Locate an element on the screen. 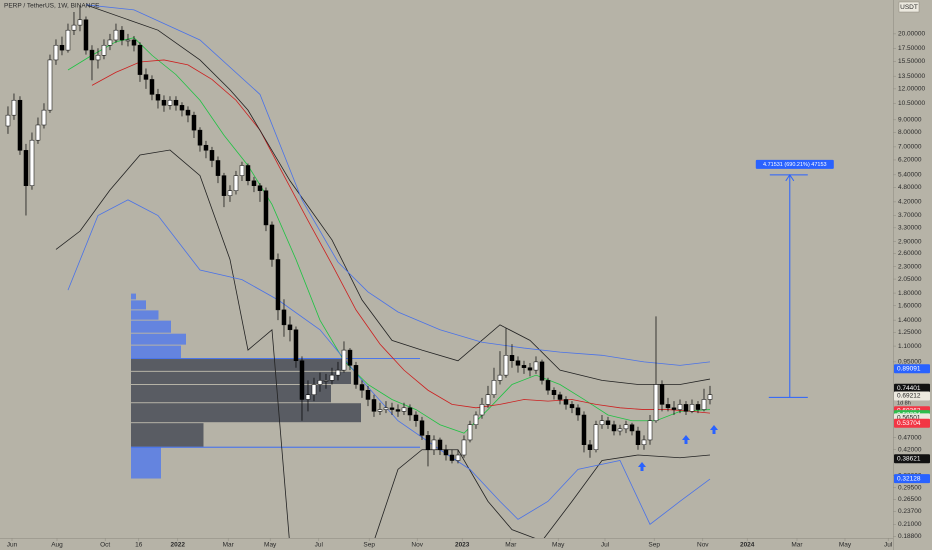  y-tick-label: 1.40000 is located at coordinates (910, 320).